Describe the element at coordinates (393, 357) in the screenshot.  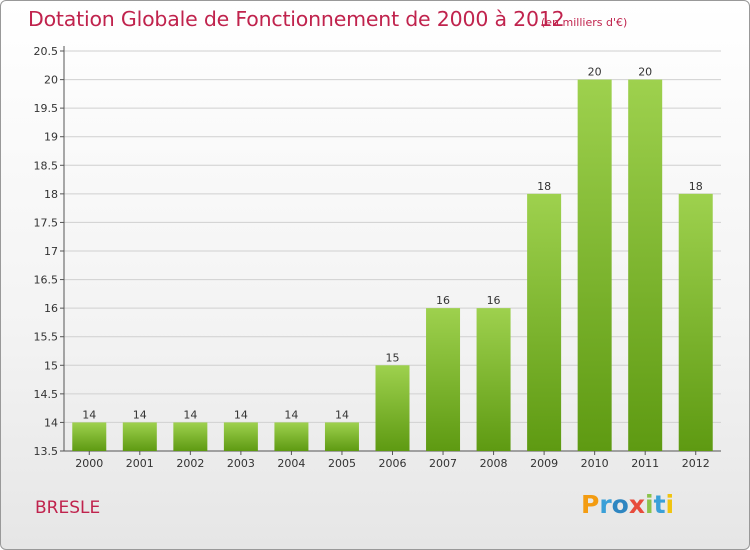
I see `data-label: 15` at that location.